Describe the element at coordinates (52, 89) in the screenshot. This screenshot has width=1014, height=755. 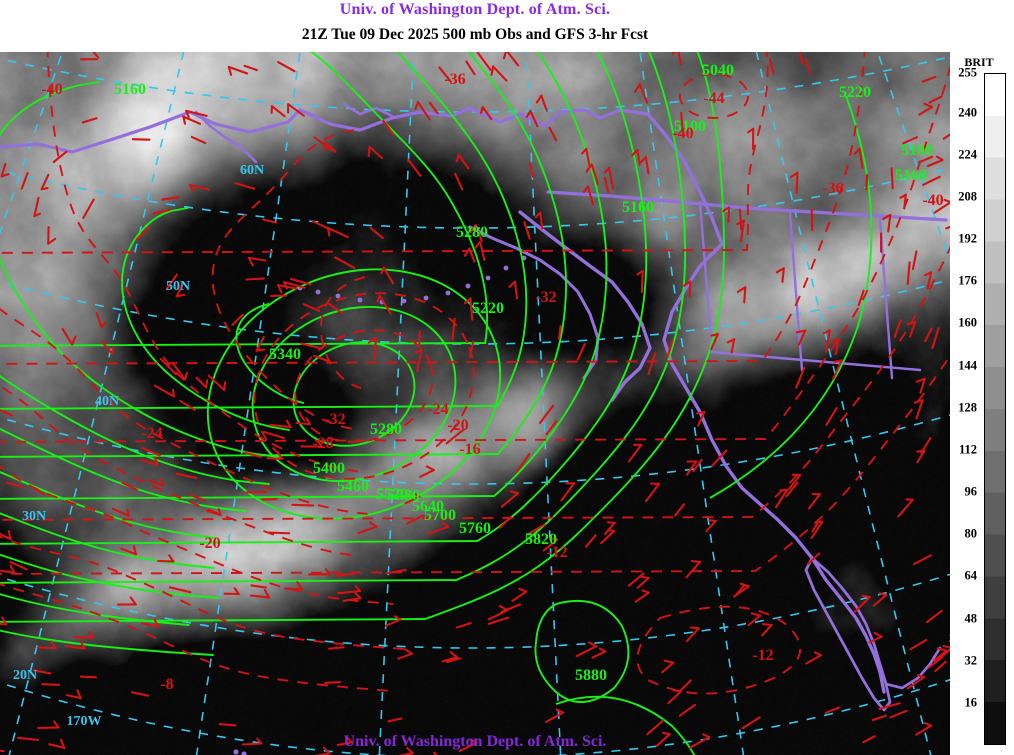
I see `temperature-contour-label: -40` at that location.